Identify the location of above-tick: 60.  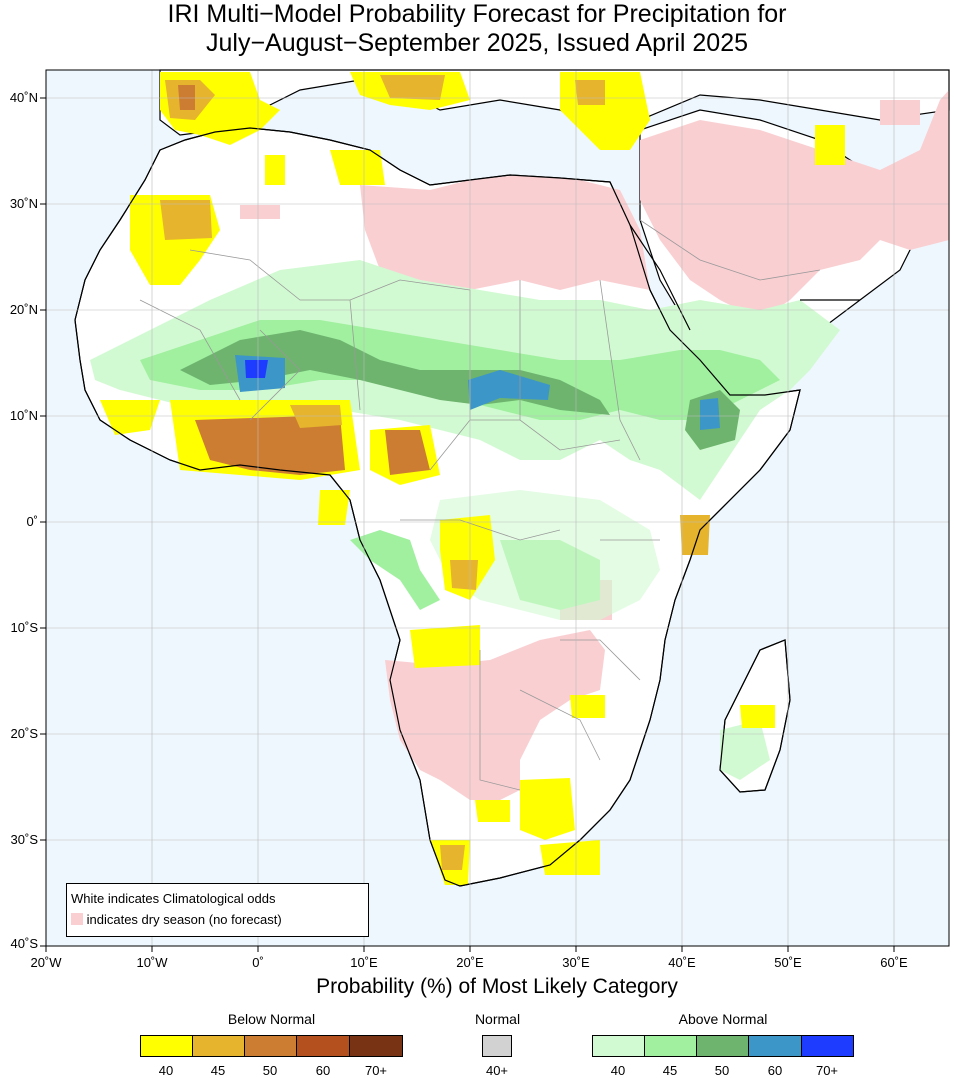
(775, 1070).